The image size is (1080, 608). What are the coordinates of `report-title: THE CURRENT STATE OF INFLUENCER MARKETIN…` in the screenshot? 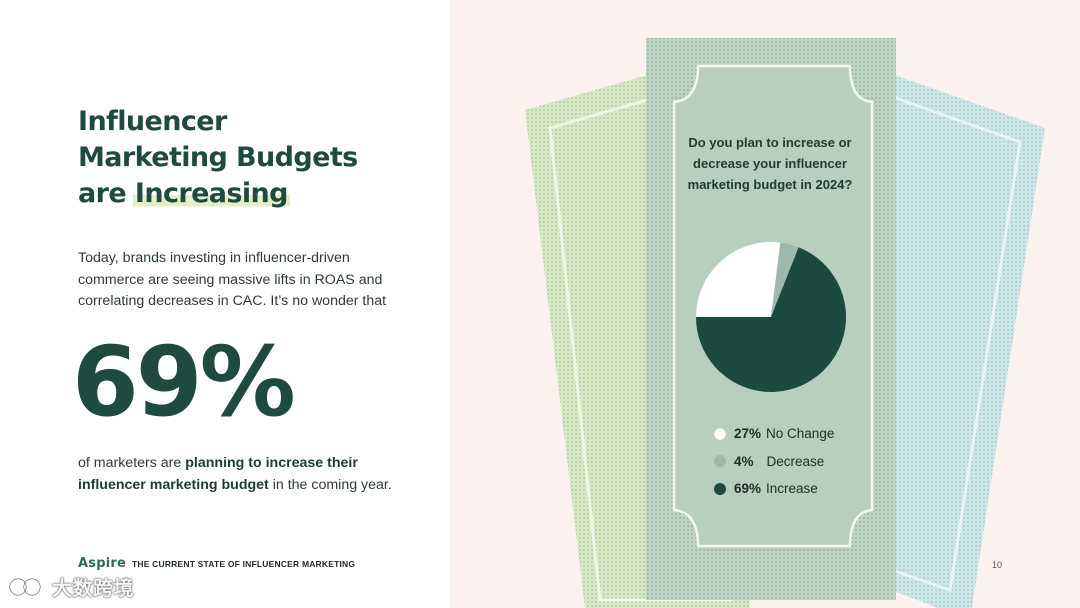 It's located at (244, 564).